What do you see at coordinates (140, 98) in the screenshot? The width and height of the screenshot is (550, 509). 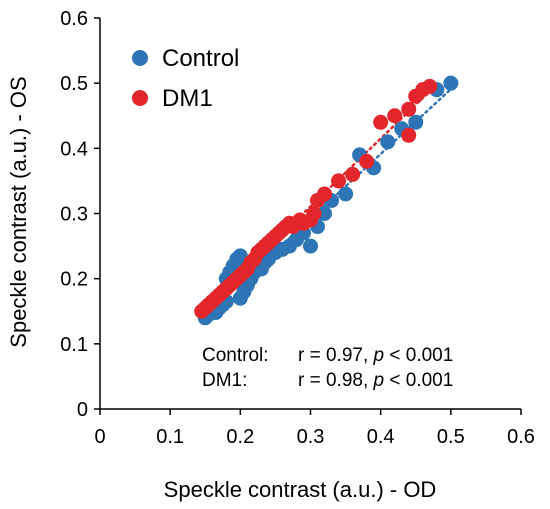 I see `legend-marker-dm1` at bounding box center [140, 98].